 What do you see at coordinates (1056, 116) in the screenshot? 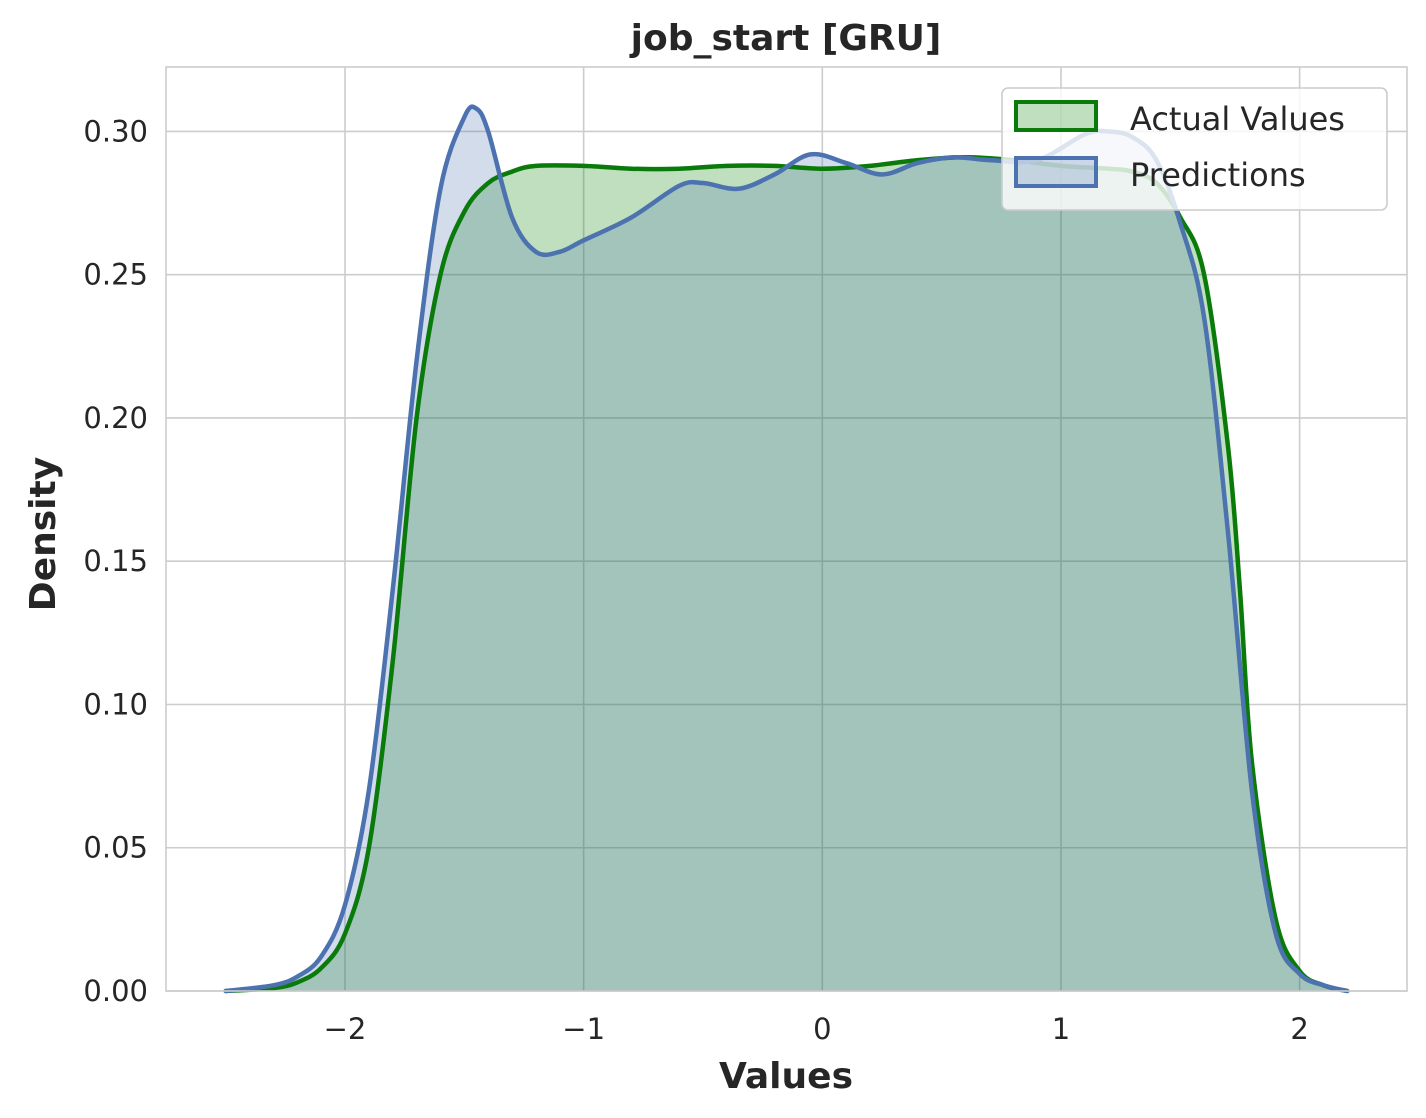
I see `legend-swatch-actual-values` at bounding box center [1056, 116].